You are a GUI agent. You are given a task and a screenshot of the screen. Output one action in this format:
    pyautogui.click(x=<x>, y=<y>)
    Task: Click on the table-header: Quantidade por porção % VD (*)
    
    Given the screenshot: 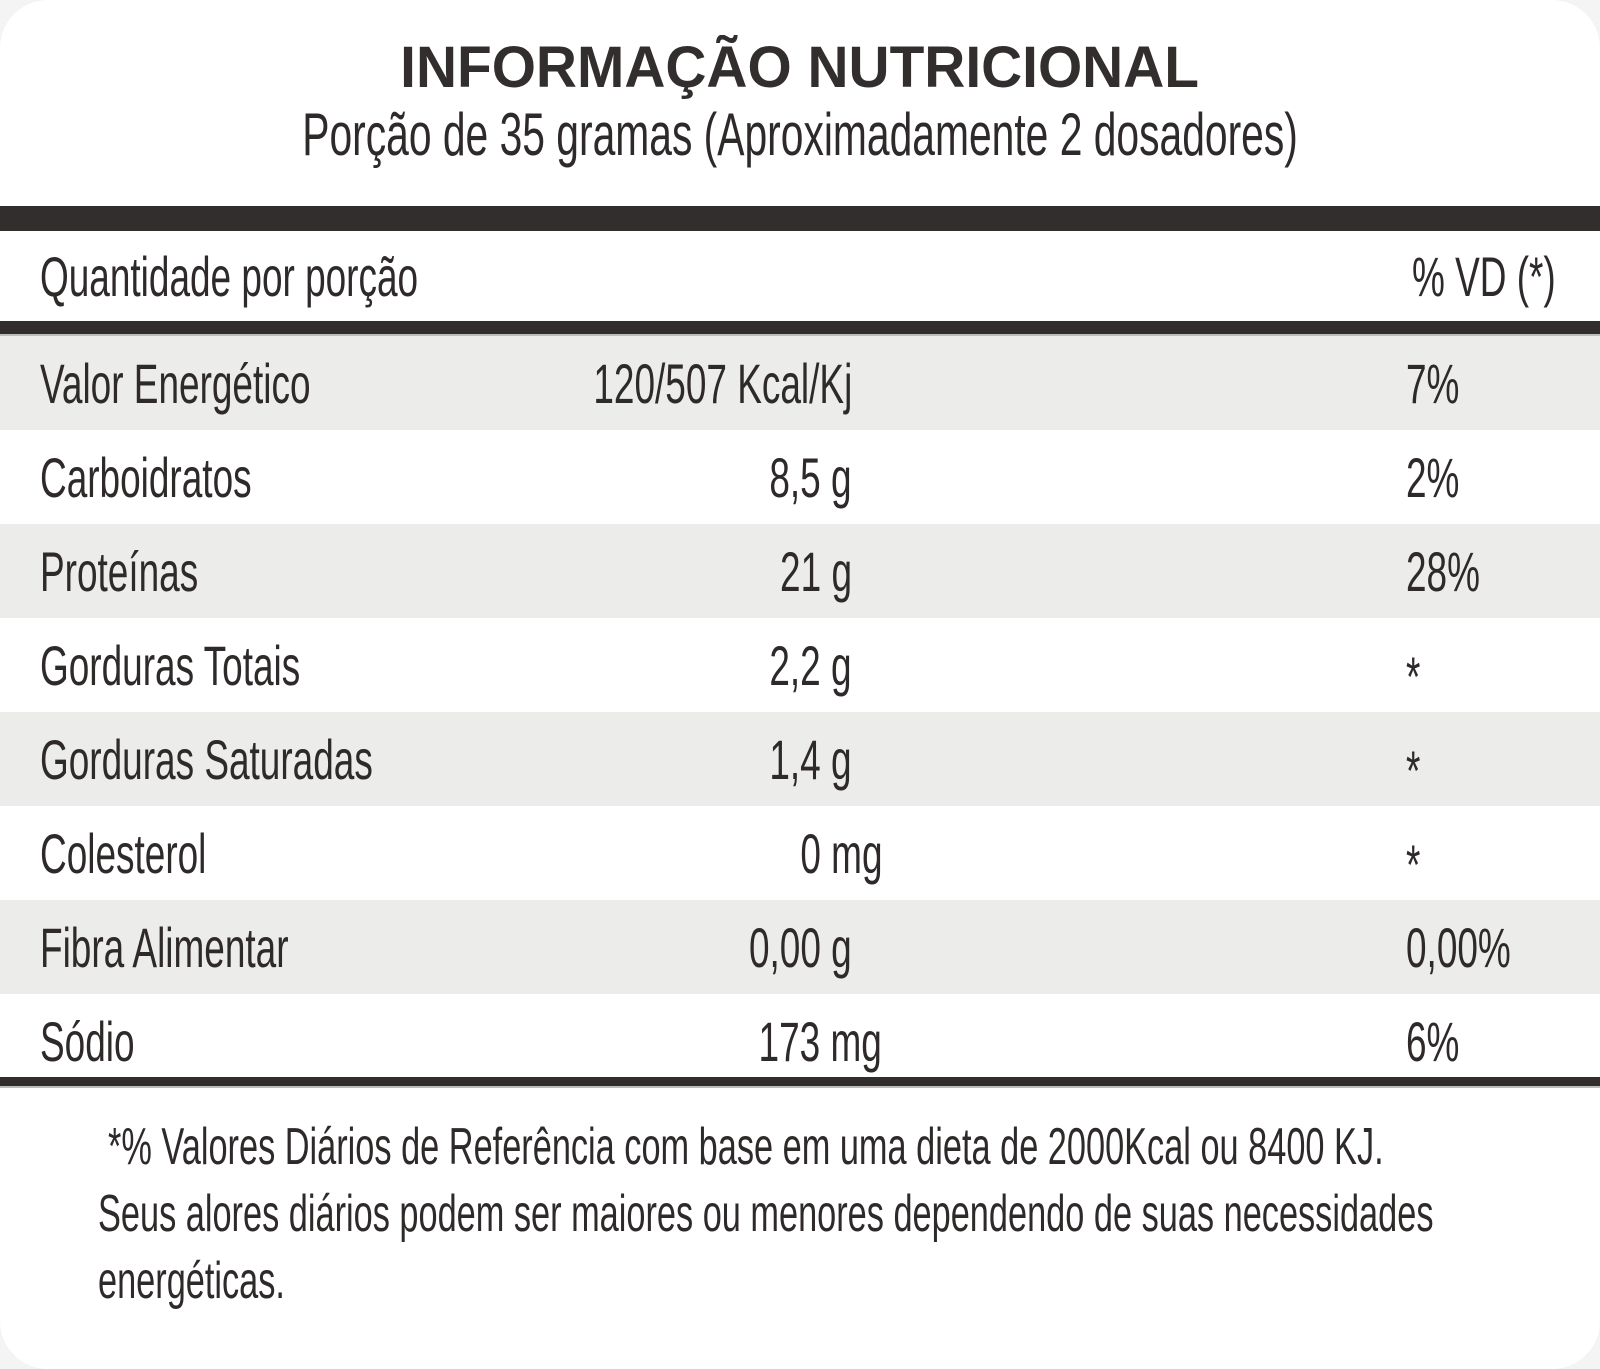 What is the action you would take?
    pyautogui.click(x=800, y=276)
    